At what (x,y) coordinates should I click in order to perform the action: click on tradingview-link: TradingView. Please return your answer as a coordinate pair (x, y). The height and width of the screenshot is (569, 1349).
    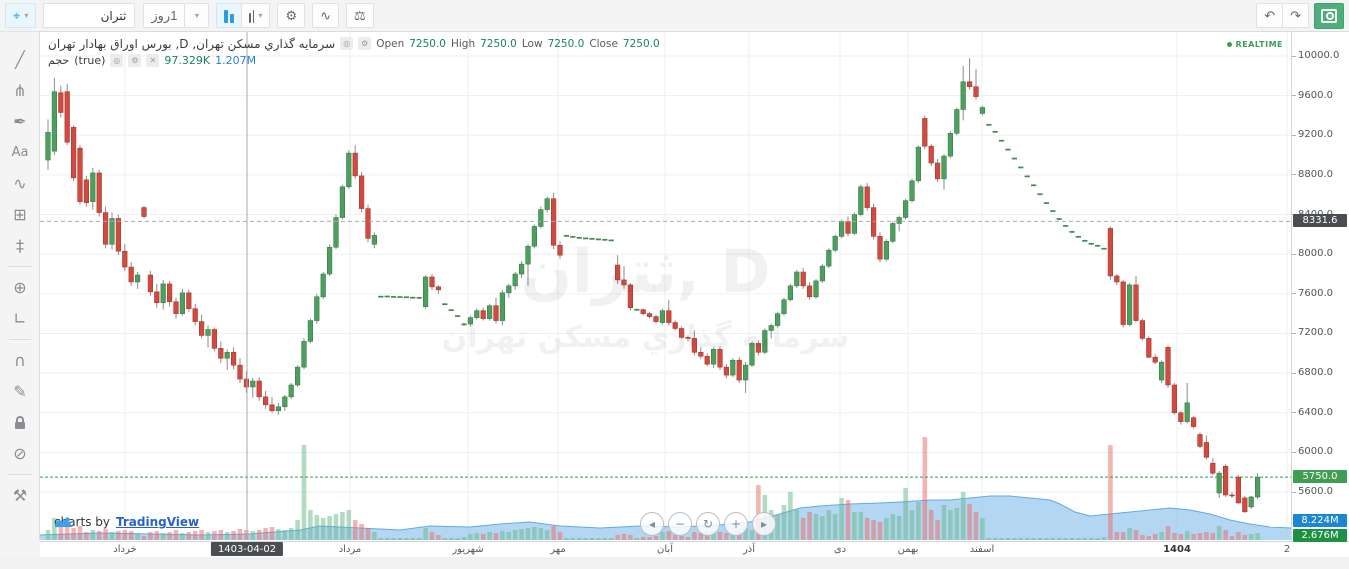
    Looking at the image, I should click on (157, 522).